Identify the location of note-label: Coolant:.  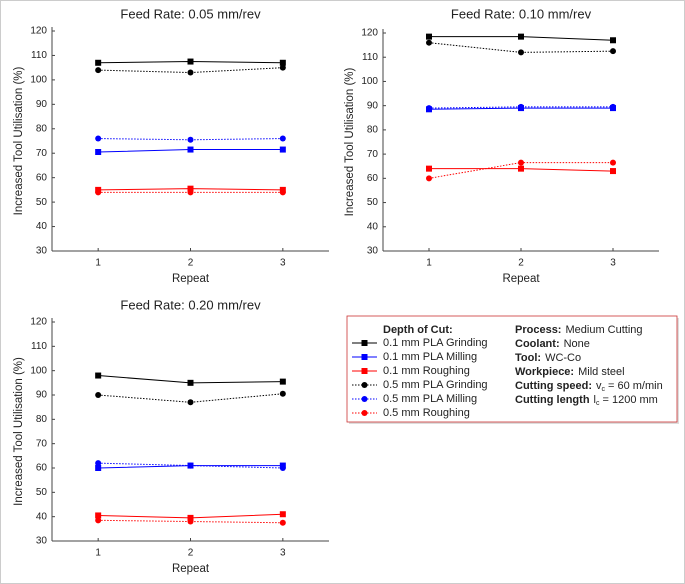
(537, 344).